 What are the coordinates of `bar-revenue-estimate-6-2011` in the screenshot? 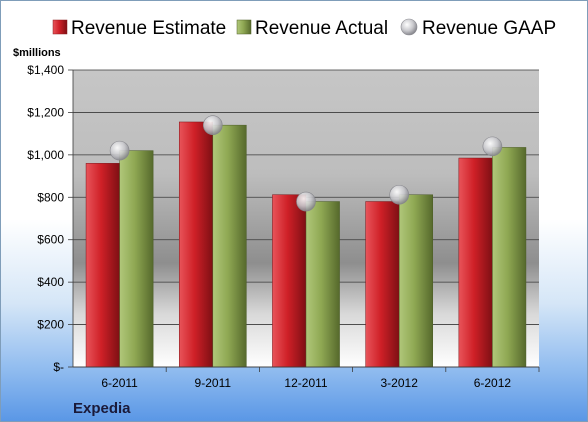 It's located at (102, 265).